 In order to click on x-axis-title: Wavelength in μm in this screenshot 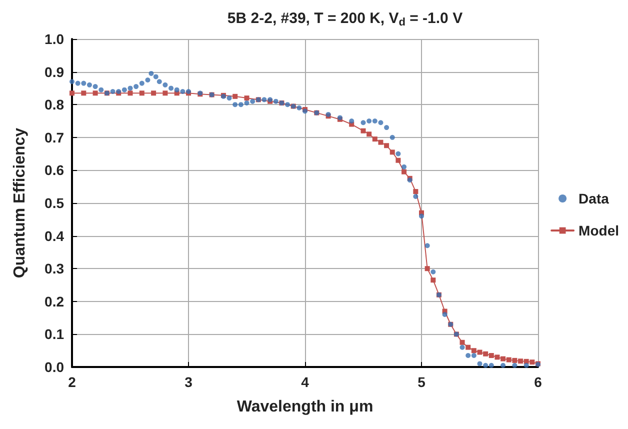, I will do `click(305, 407)`.